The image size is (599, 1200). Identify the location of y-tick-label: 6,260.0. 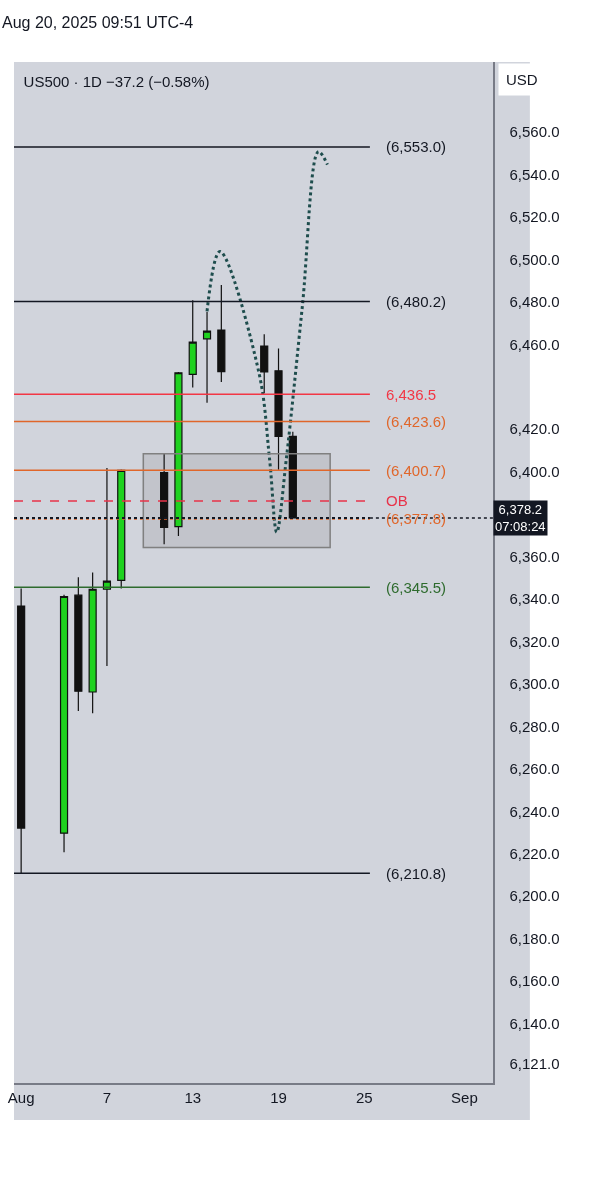
(534, 769).